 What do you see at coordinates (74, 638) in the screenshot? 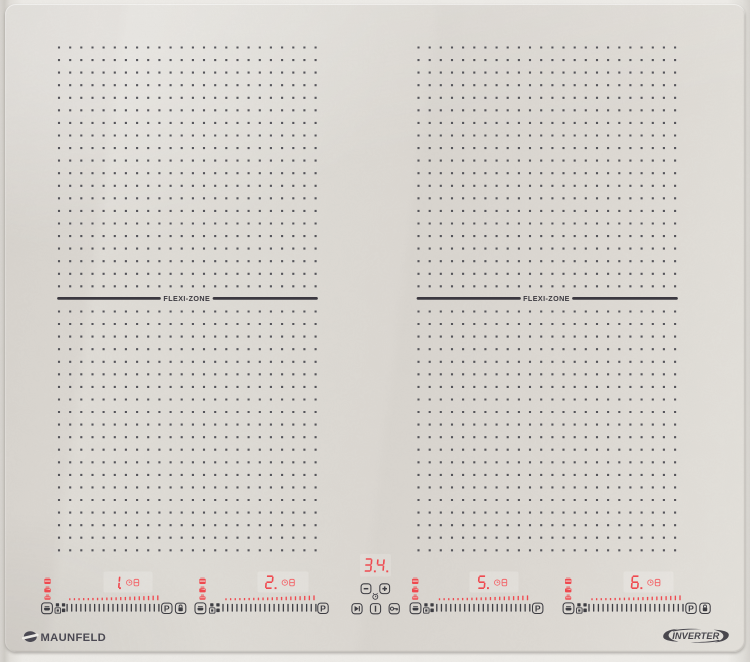
I see `svg-text: MAUNFELD` at bounding box center [74, 638].